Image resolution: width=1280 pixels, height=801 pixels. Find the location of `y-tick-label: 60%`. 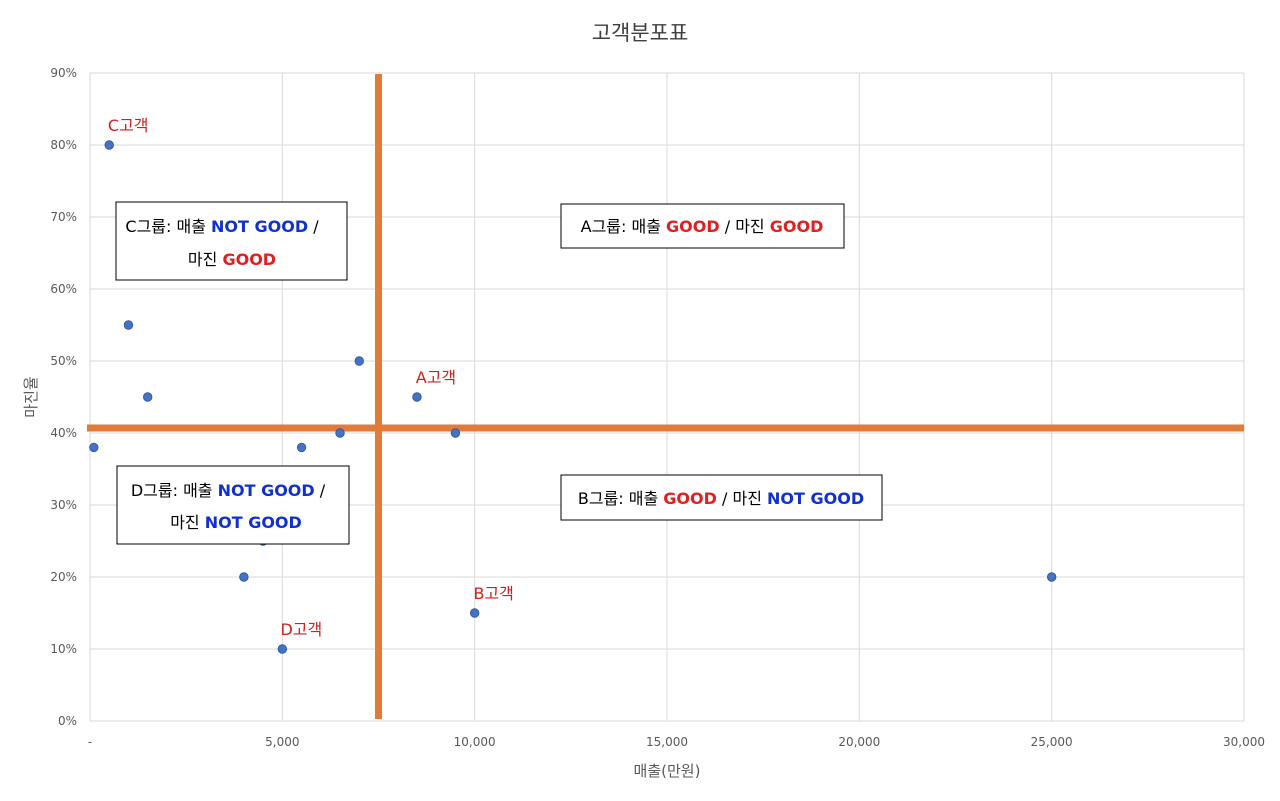

y-tick-label: 60% is located at coordinates (63, 289).